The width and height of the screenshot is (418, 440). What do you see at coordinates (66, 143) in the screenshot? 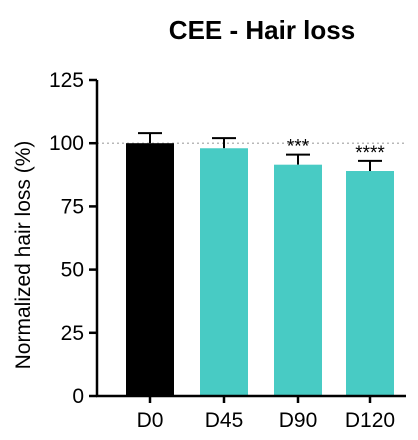
I see `y-tick-label-100: 100` at bounding box center [66, 143].